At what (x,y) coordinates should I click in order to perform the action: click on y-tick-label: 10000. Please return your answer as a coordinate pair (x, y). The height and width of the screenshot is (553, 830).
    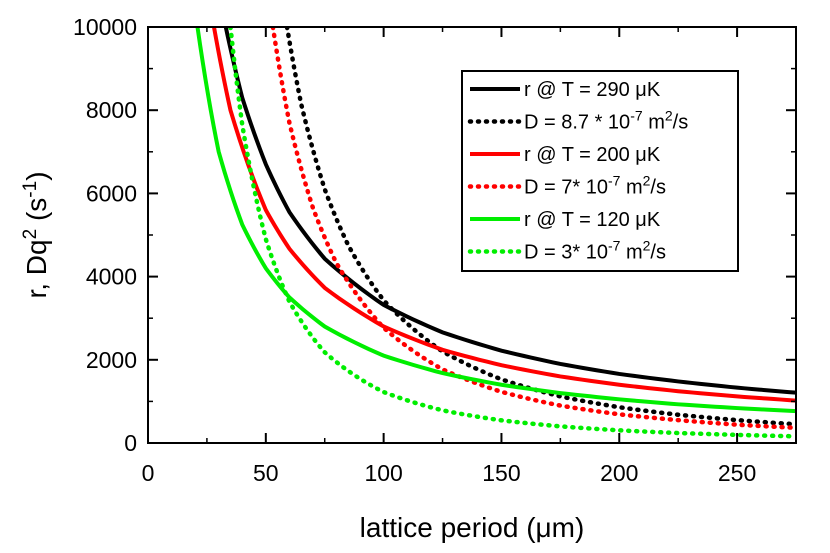
    Looking at the image, I should click on (105, 27).